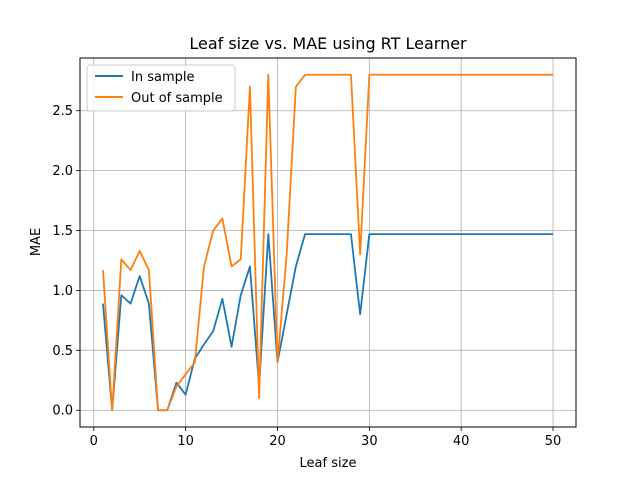 The image size is (640, 480). Describe the element at coordinates (328, 43) in the screenshot. I see `chart-title: Leaf size vs. MAE using RT Learner` at that location.